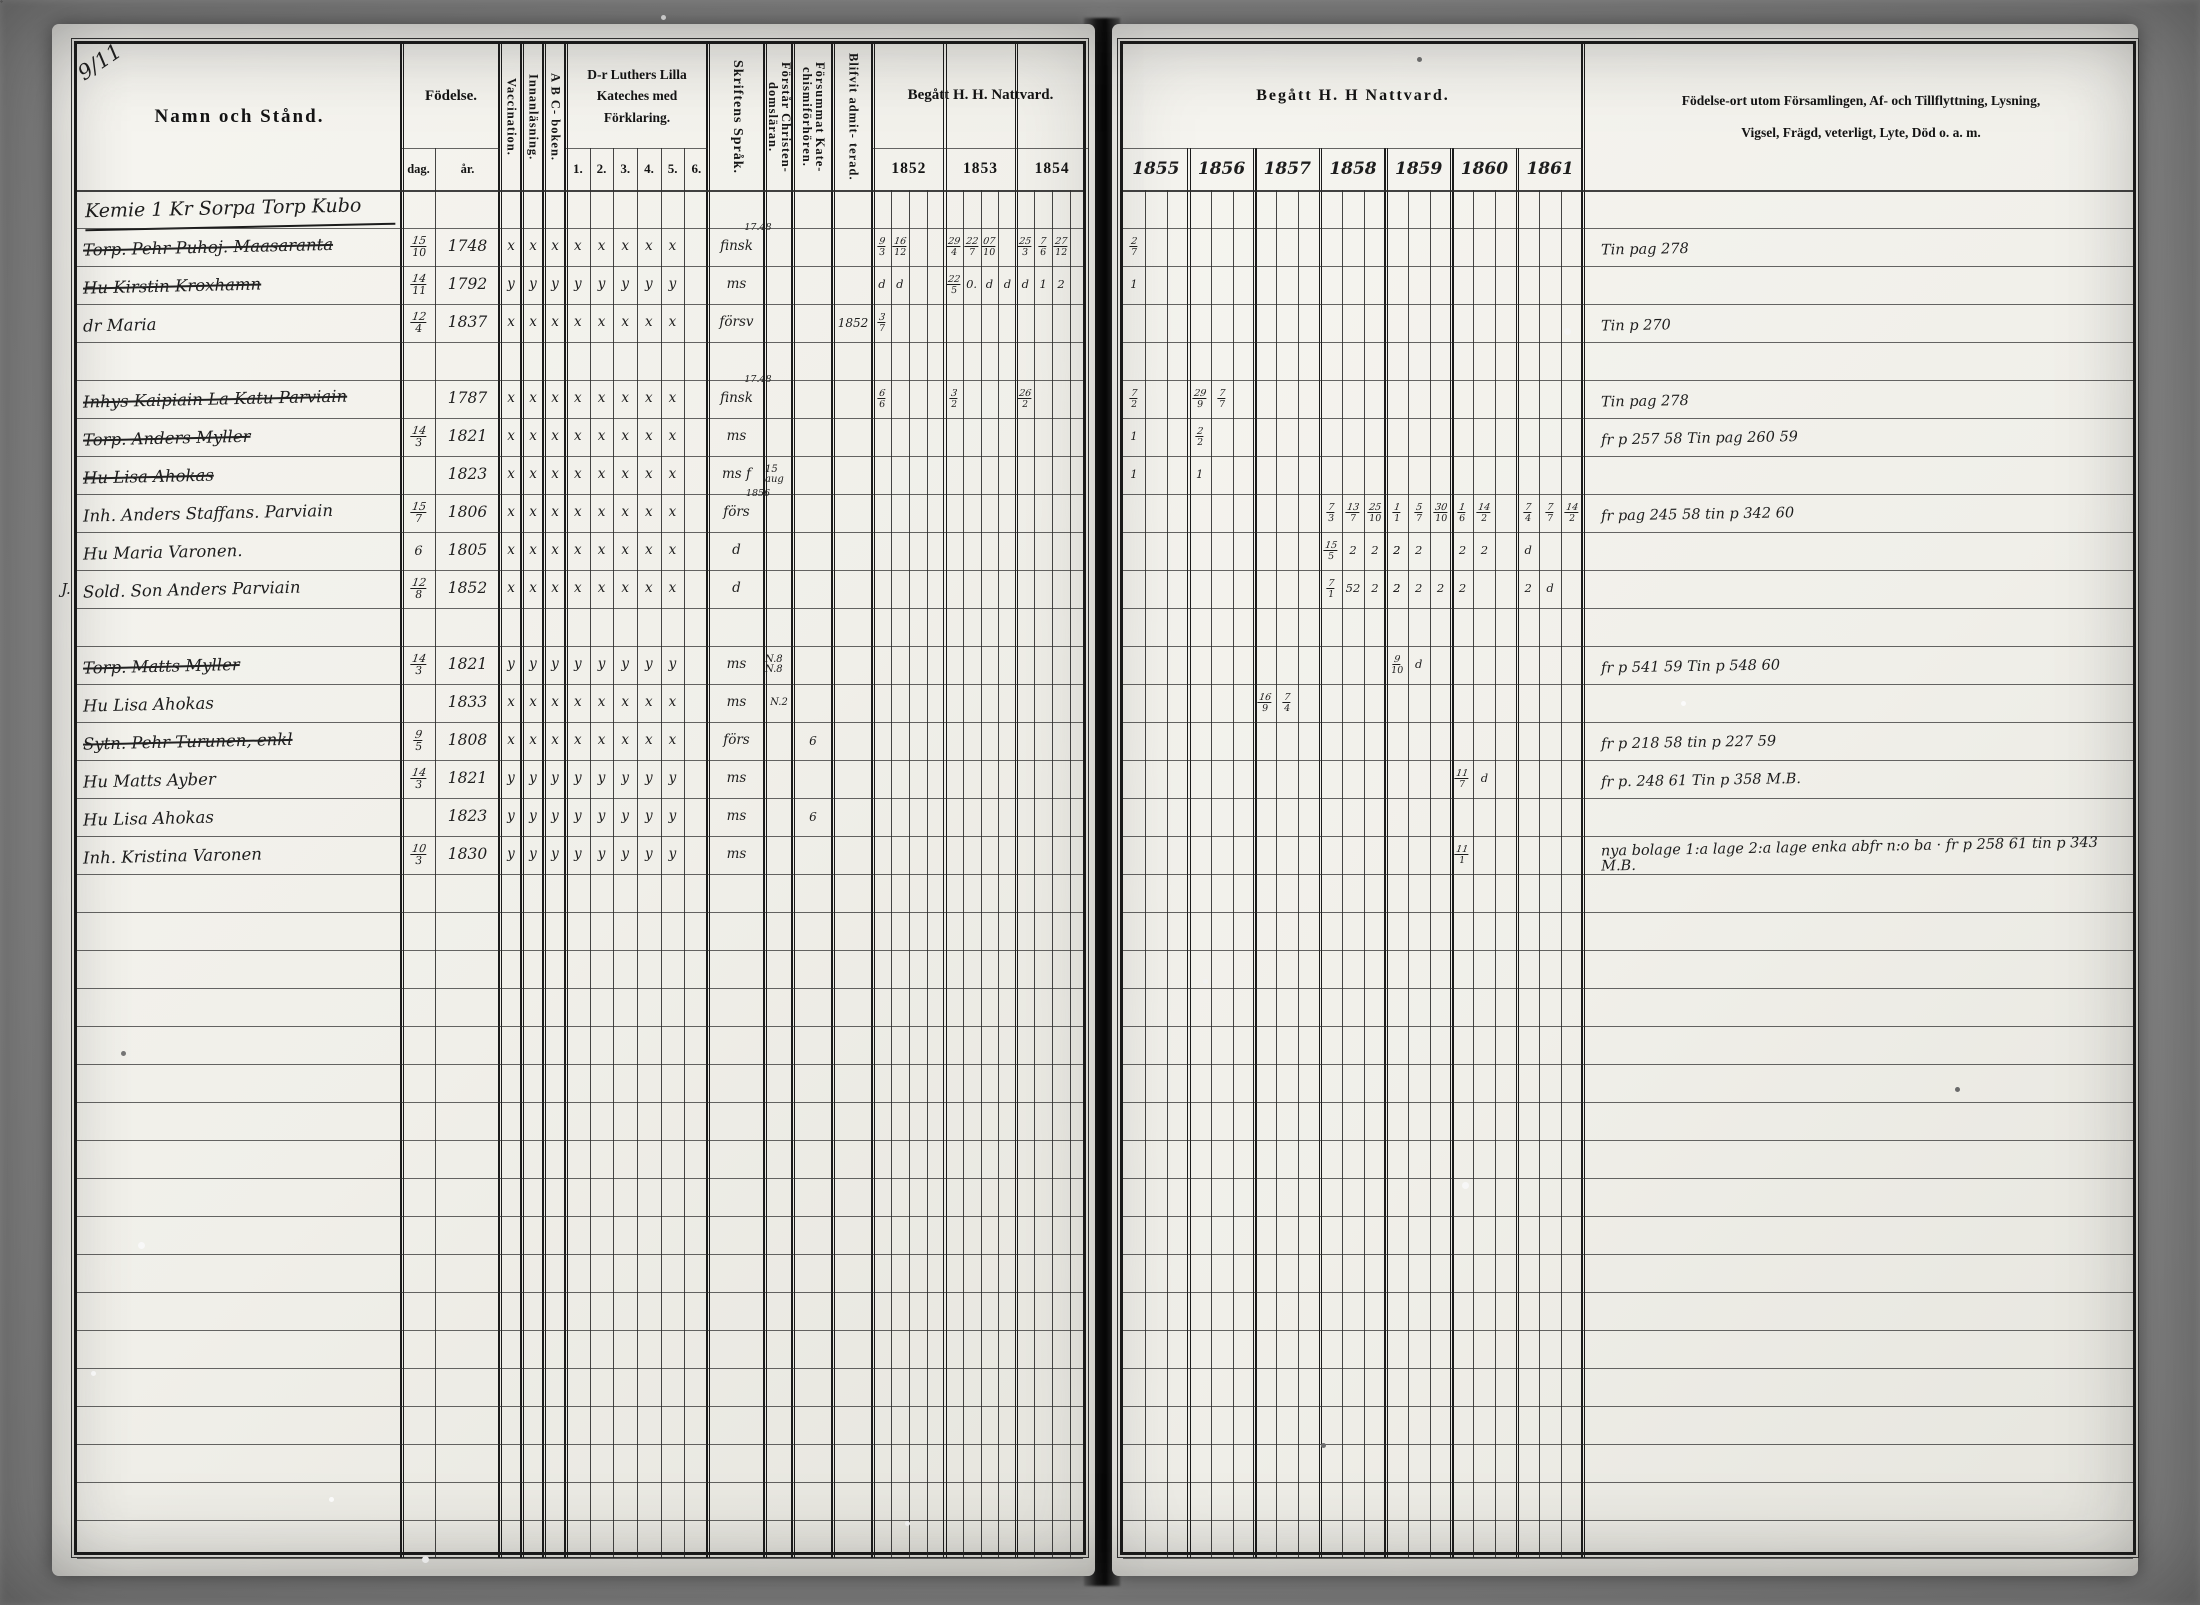 The image size is (2200, 1605). I want to click on communion-date-cell: 13 7, so click(1353, 513).